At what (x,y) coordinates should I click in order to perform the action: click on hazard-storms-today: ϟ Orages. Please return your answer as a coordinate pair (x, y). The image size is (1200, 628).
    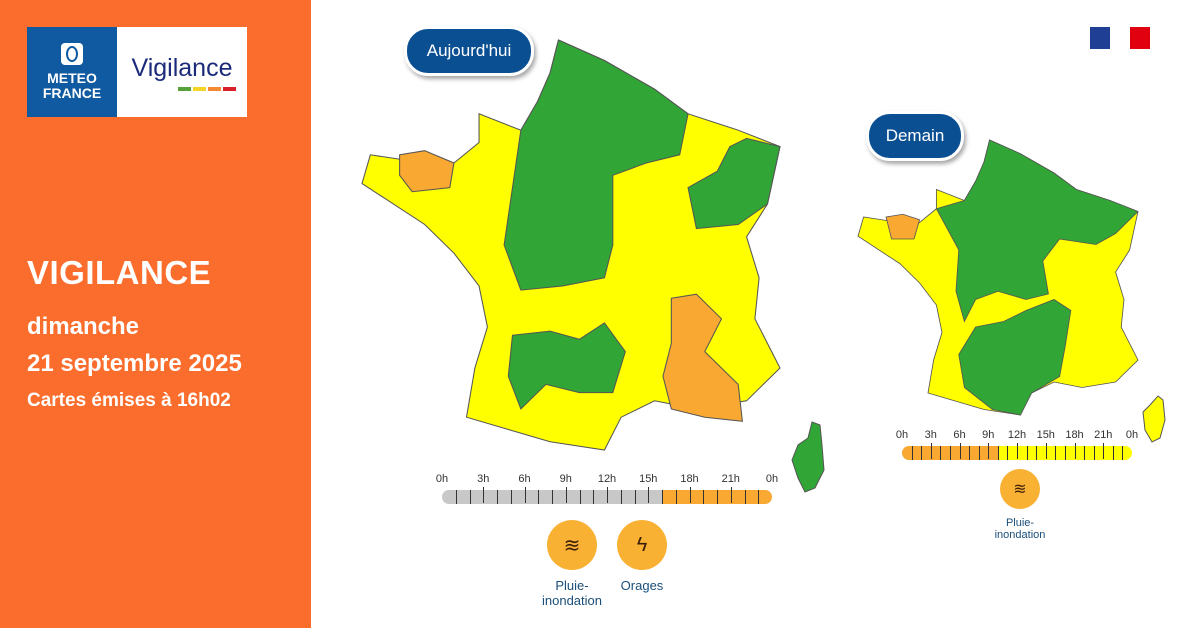
    Looking at the image, I should click on (642, 556).